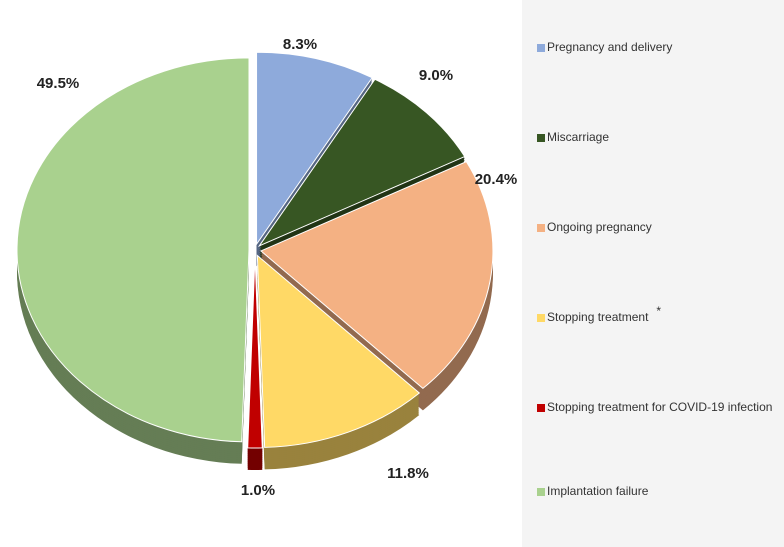 This screenshot has height=547, width=784. What do you see at coordinates (408, 473) in the screenshot?
I see `value-label: 11.8%` at bounding box center [408, 473].